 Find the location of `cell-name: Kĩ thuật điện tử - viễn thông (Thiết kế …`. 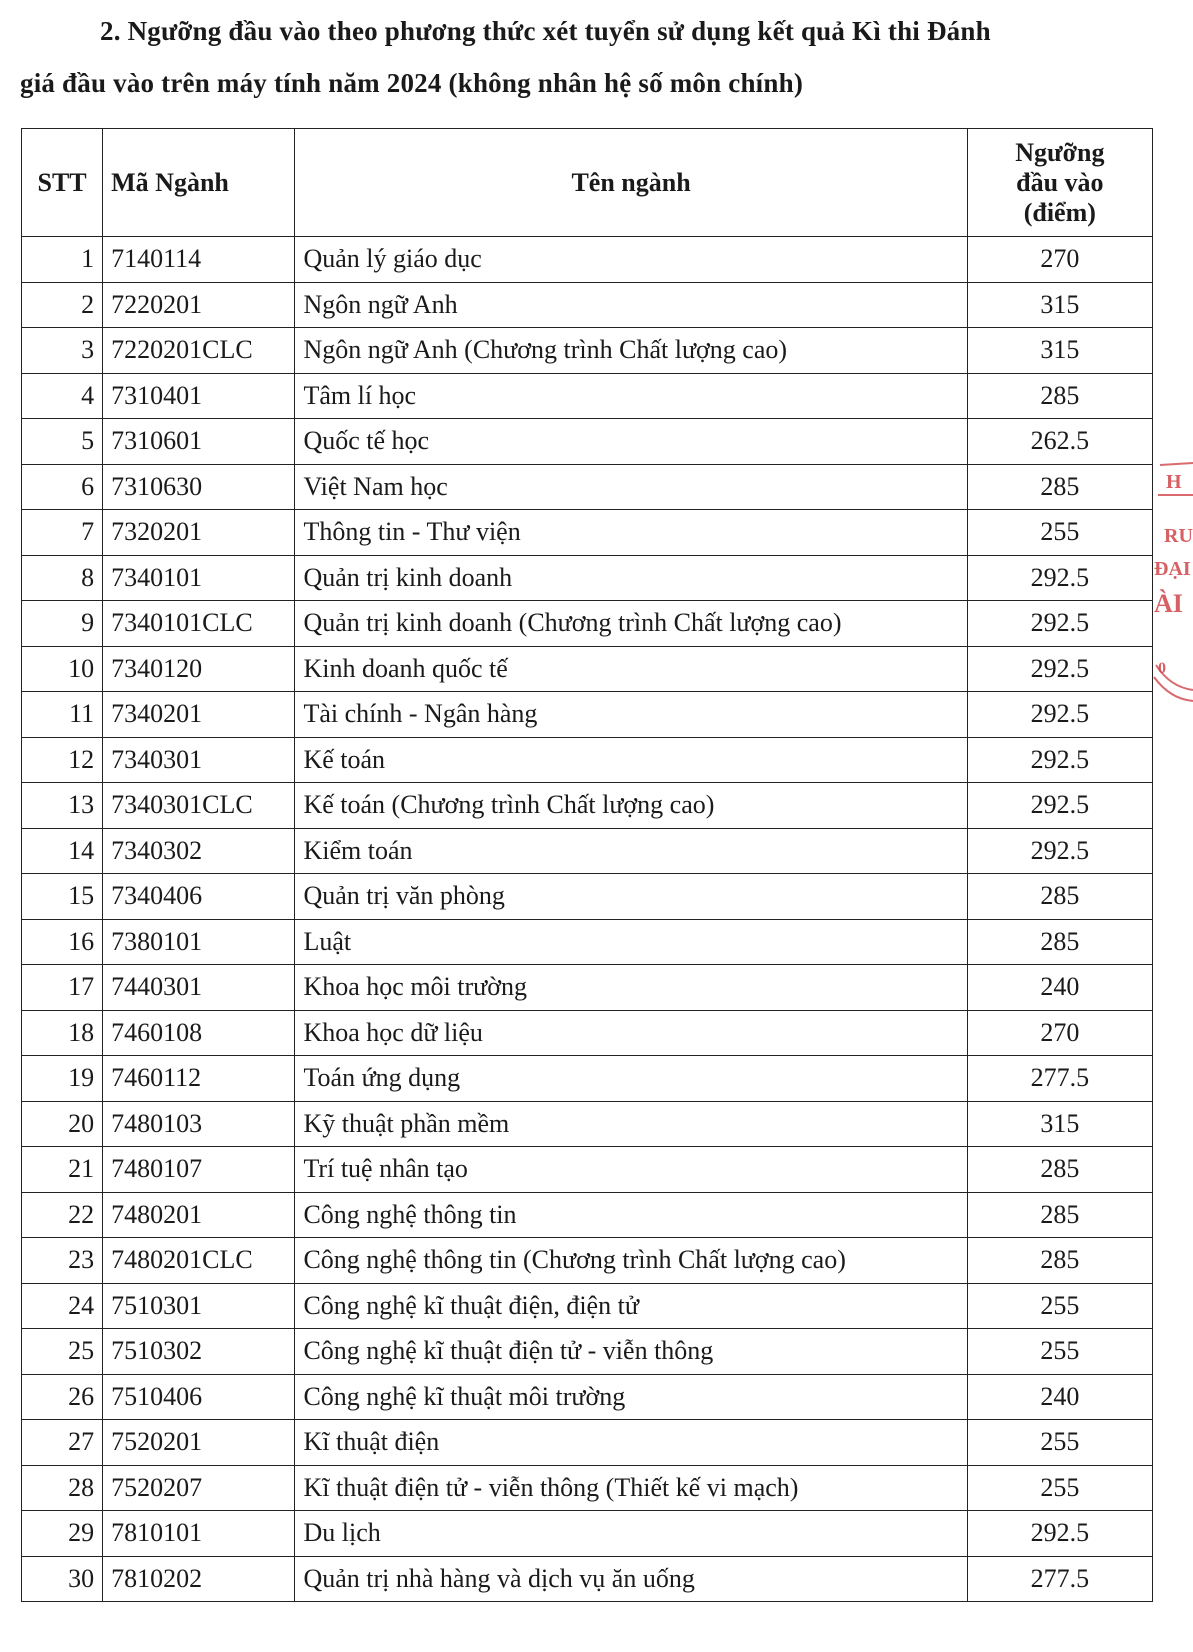

cell-name: Kĩ thuật điện tử - viễn thông (Thiết kế … is located at coordinates (631, 1487).